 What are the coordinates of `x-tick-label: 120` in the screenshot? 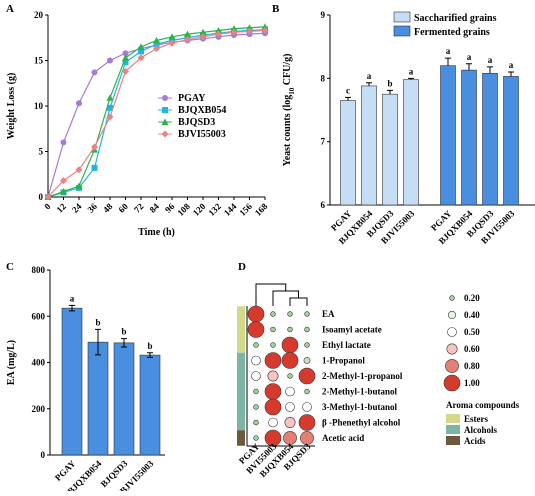 It's located at (199, 209).